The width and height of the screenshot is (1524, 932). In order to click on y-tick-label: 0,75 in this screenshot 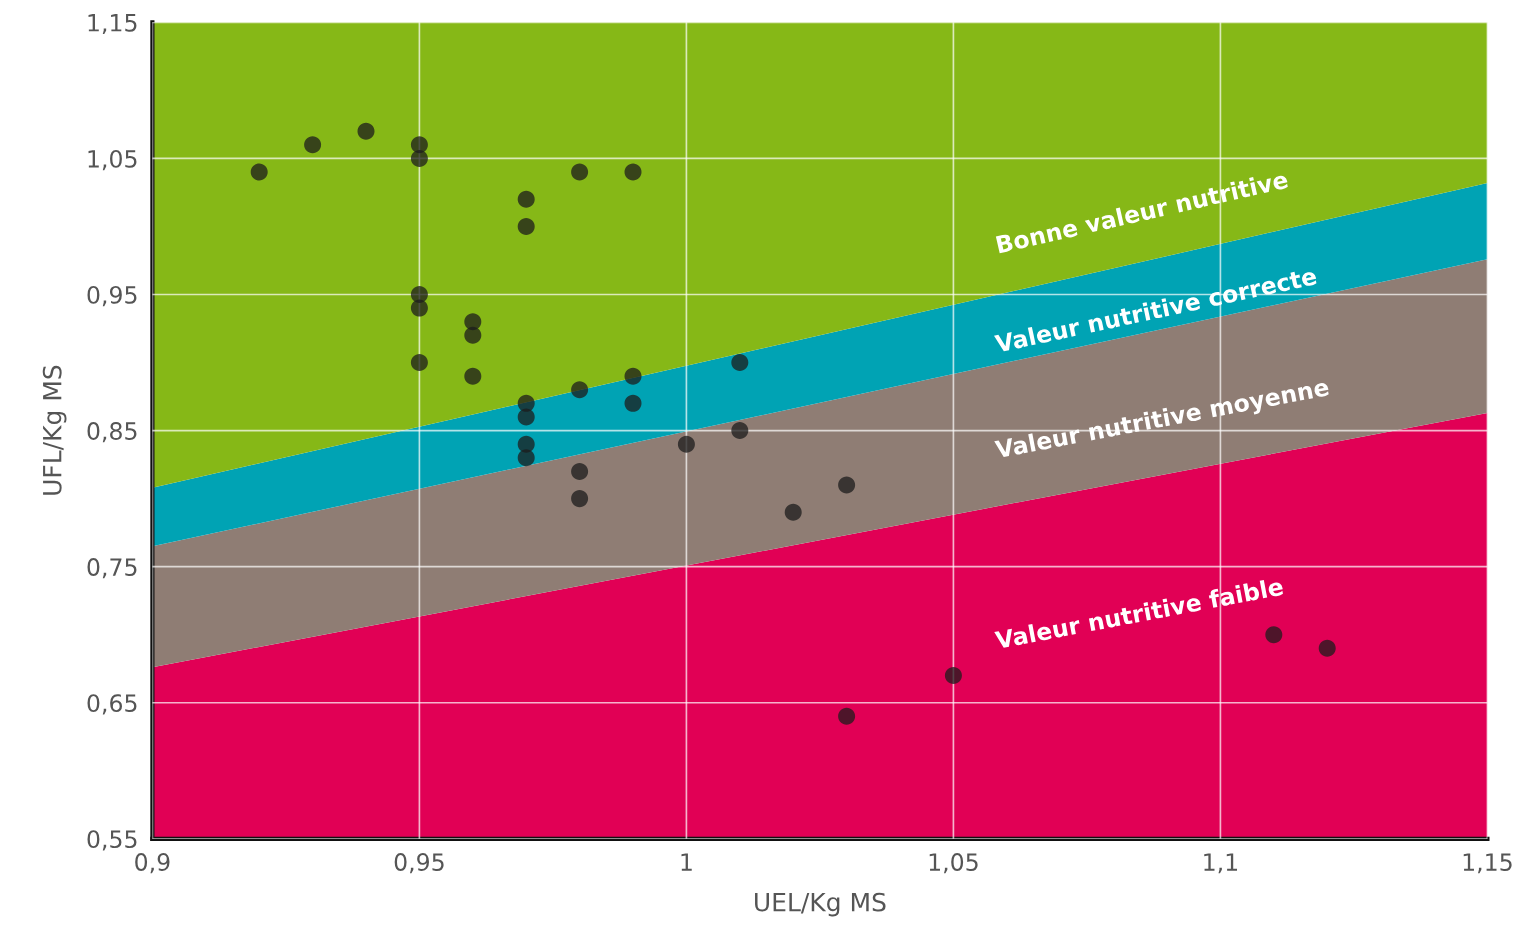, I will do `click(112, 568)`.